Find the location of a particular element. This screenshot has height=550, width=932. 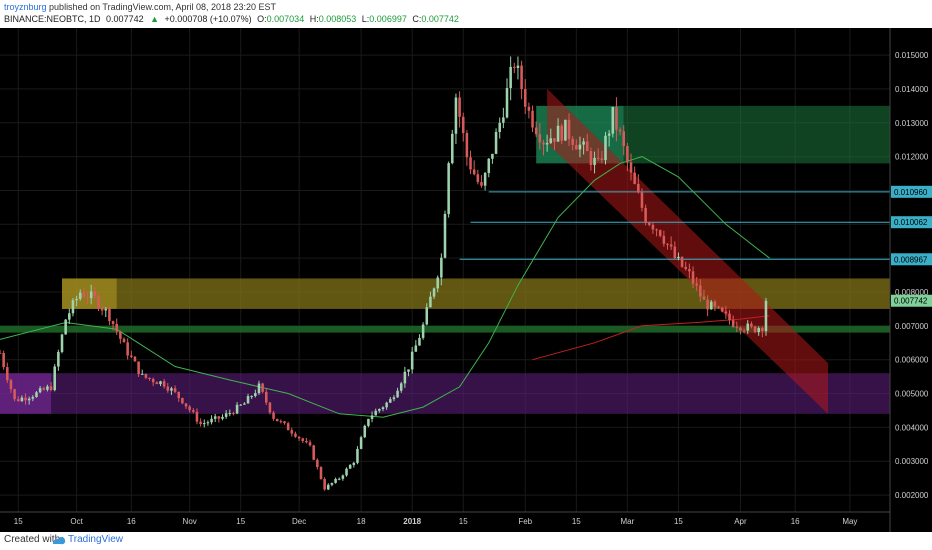

last-price: 0.007742 is located at coordinates (125, 19).